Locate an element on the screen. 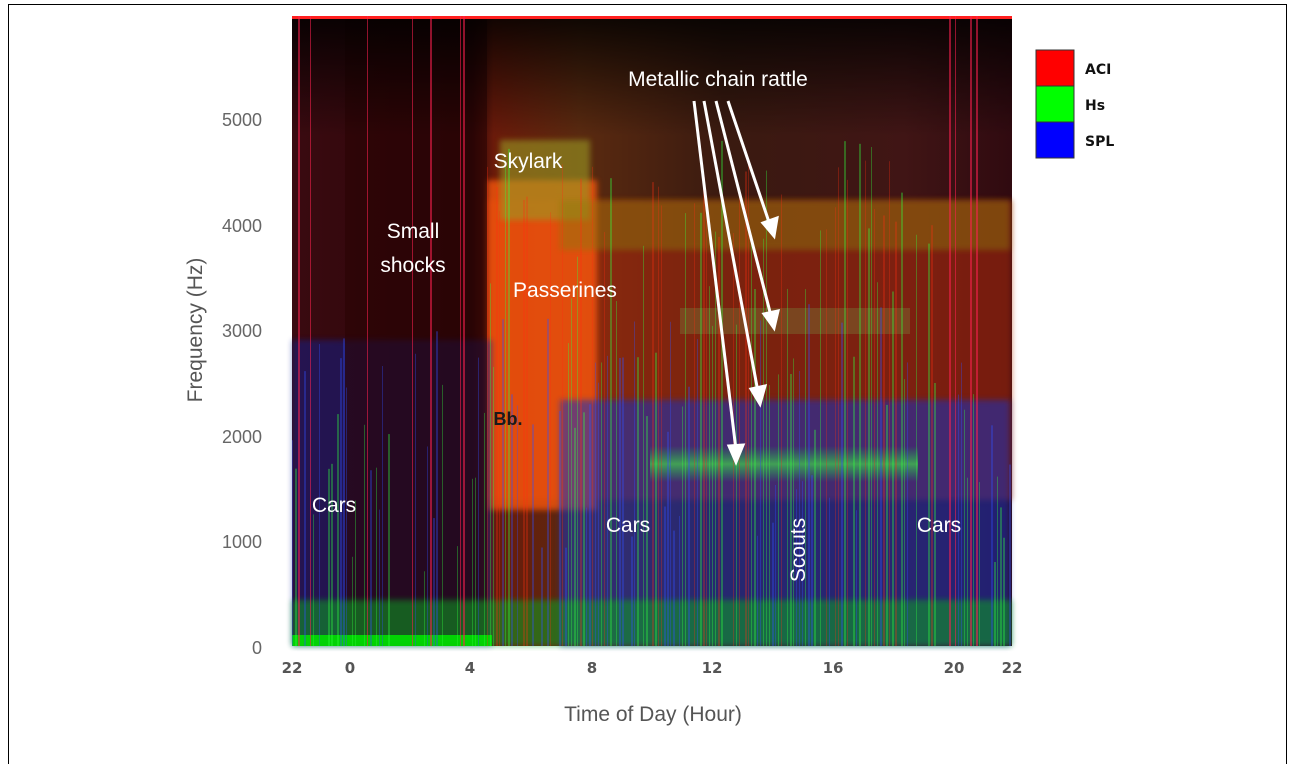  legend-label-spl: SPL is located at coordinates (1099, 142).